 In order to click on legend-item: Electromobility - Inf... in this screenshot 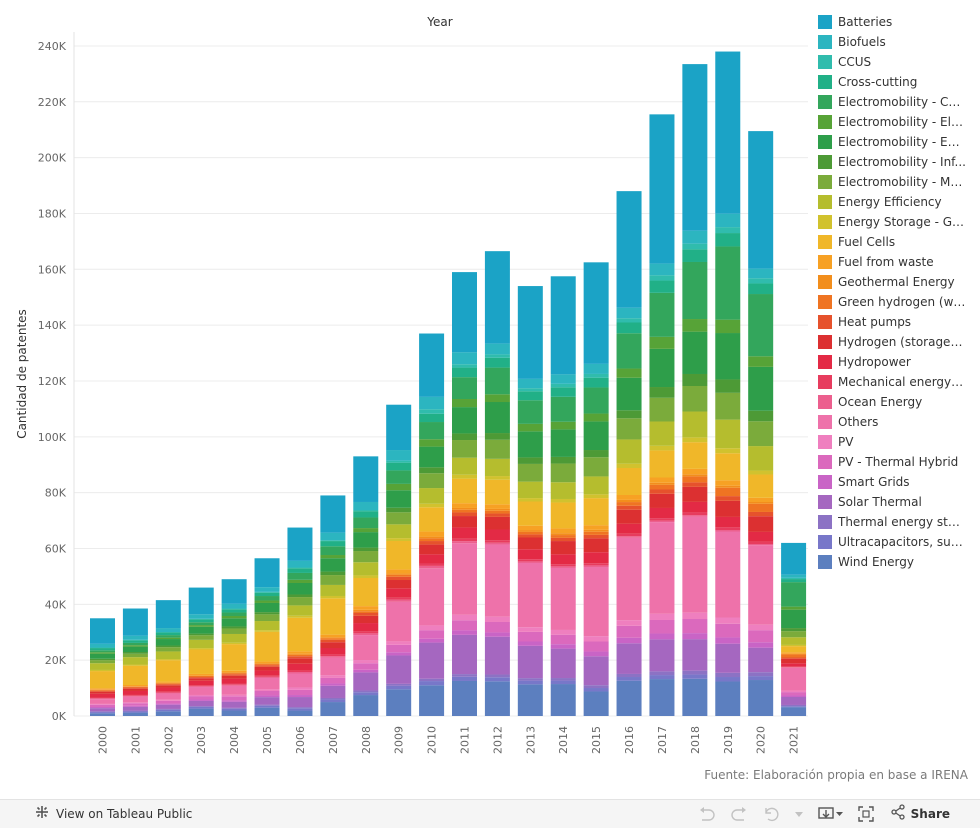, I will do `click(898, 162)`.